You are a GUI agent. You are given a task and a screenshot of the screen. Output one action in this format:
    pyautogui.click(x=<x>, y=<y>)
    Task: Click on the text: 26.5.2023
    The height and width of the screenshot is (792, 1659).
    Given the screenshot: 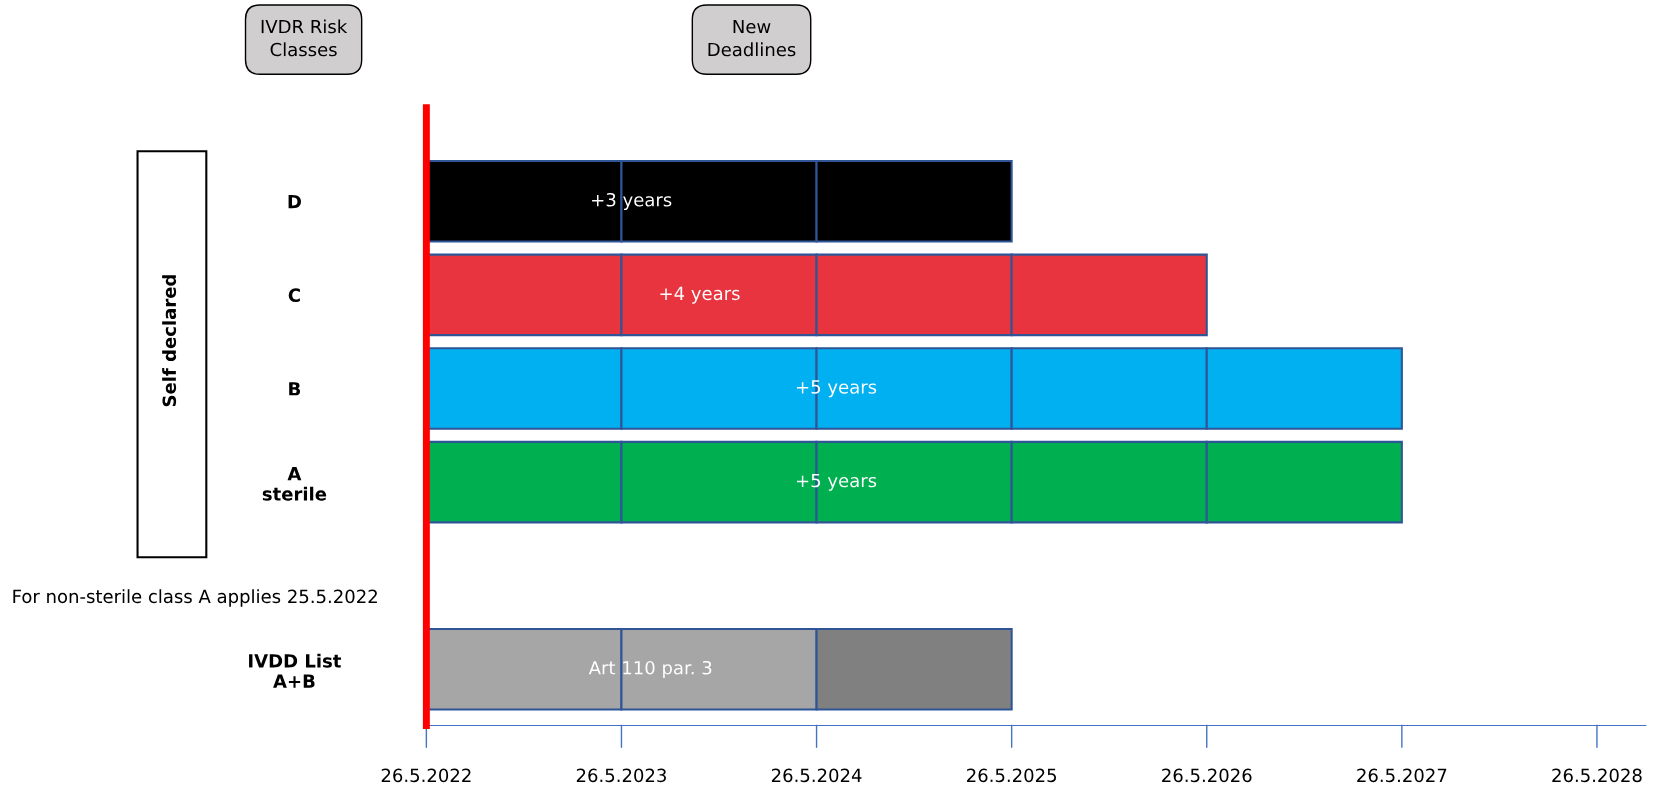 What is the action you would take?
    pyautogui.click(x=621, y=775)
    